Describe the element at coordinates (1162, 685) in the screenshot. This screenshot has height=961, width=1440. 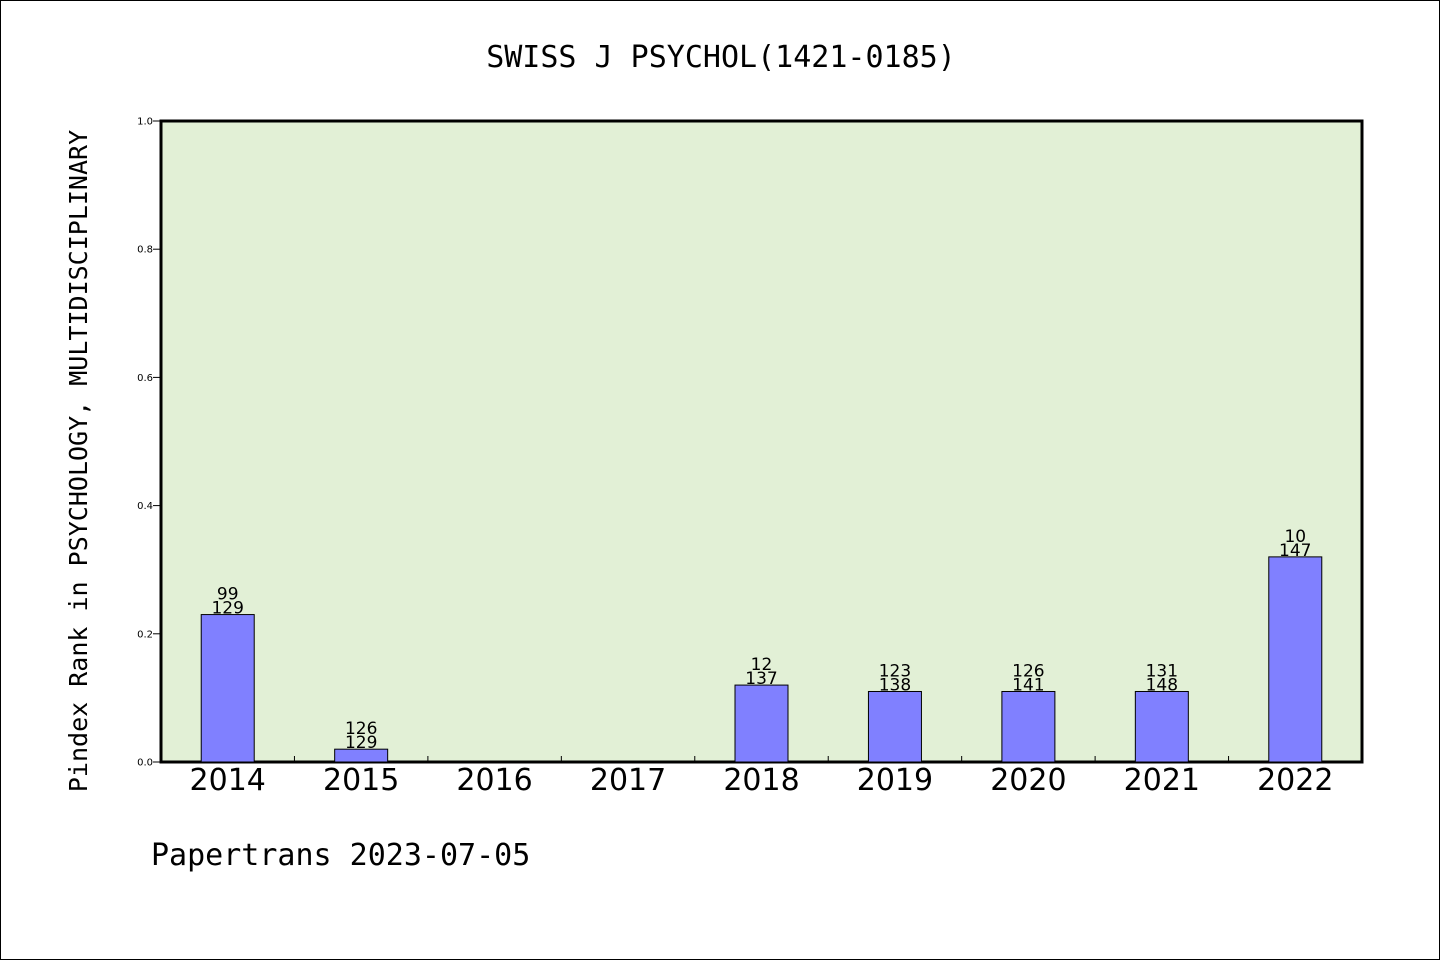
I see `bar-total-label: 148` at that location.